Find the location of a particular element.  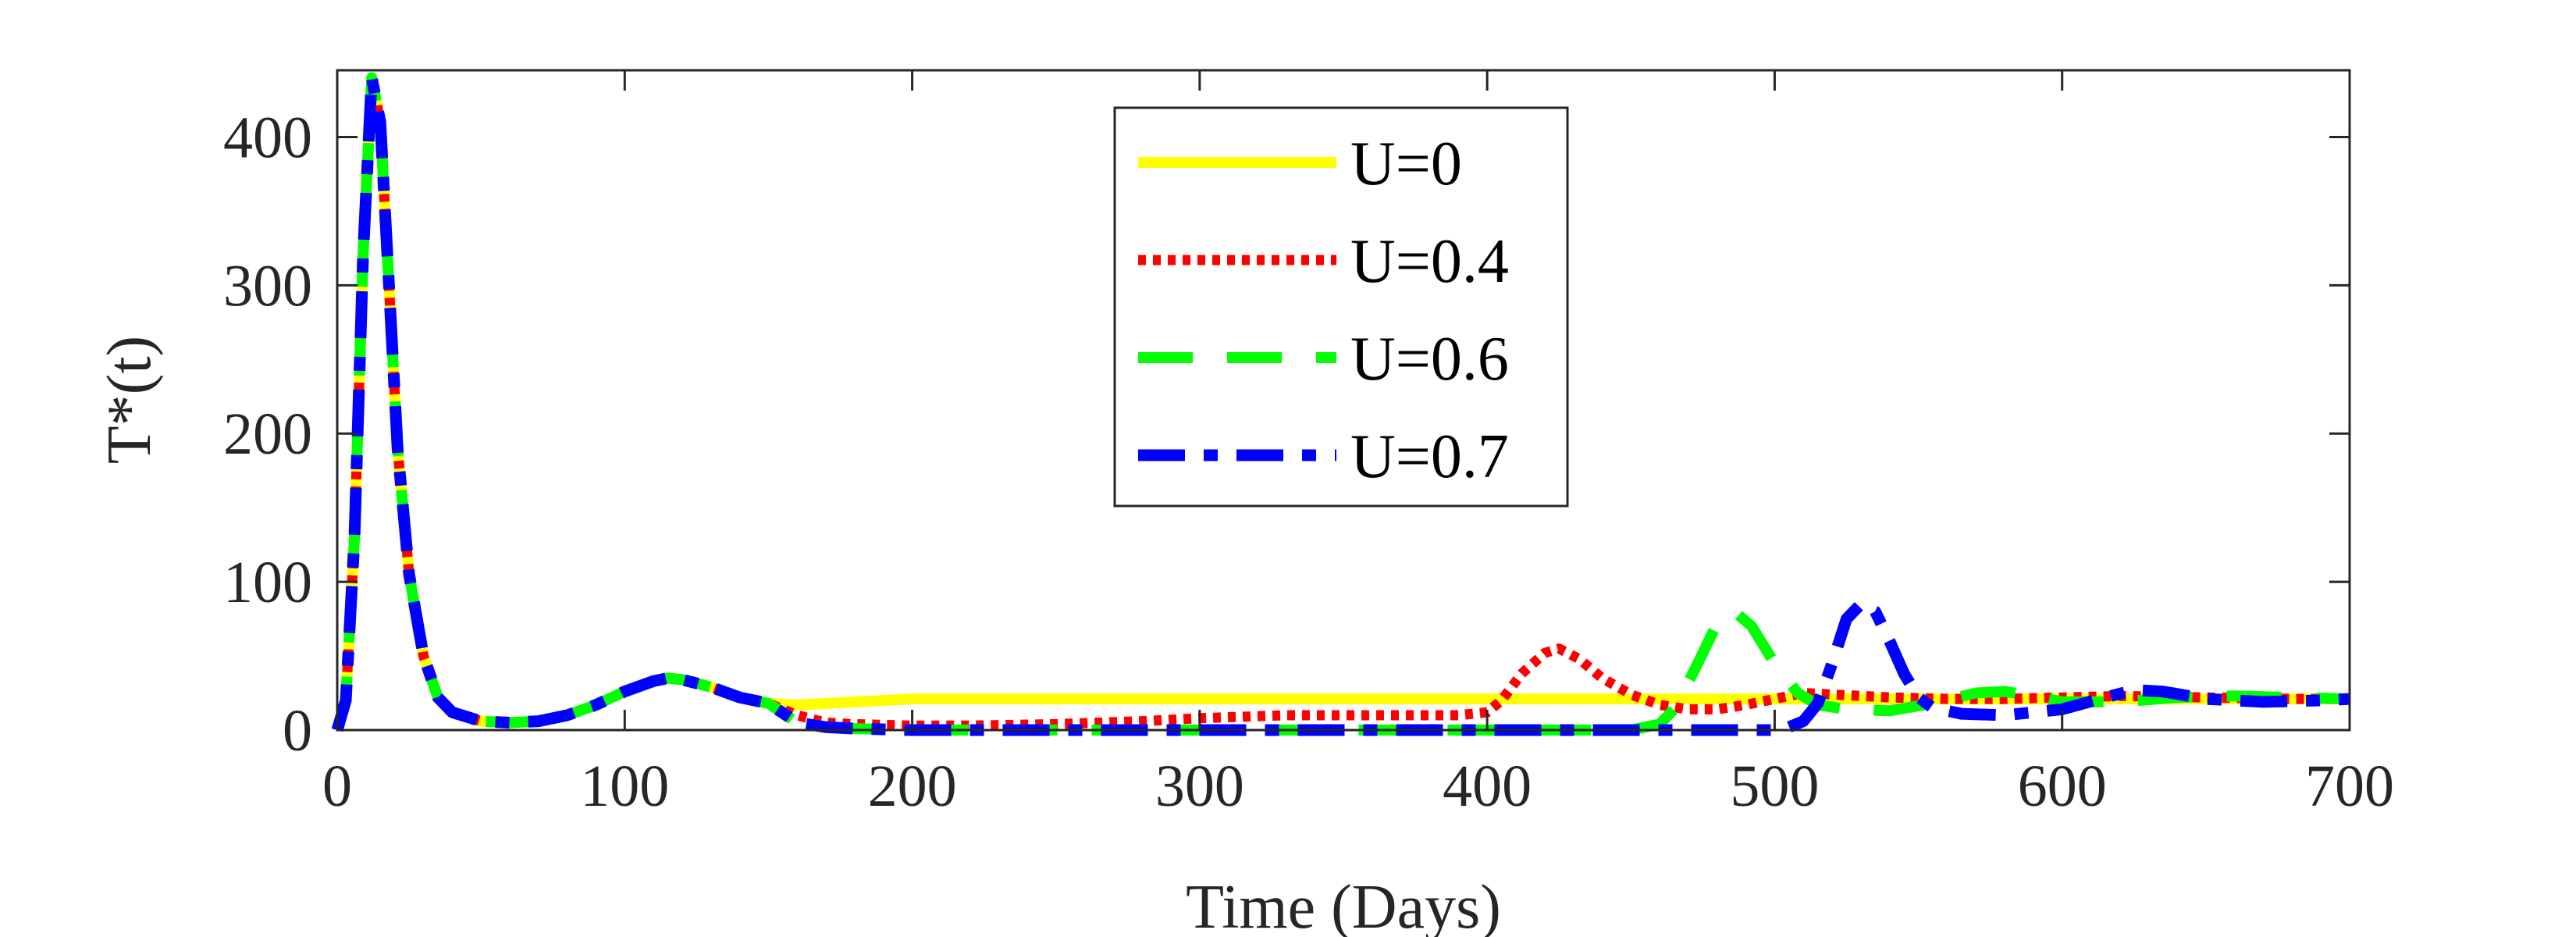

y-tick-label: 400 is located at coordinates (267, 137).